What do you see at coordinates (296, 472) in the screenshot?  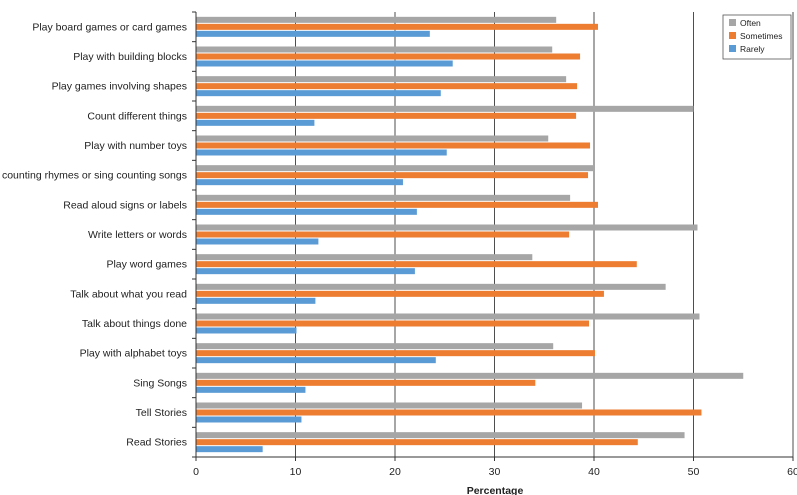 I see `x-tick-label: 10` at bounding box center [296, 472].